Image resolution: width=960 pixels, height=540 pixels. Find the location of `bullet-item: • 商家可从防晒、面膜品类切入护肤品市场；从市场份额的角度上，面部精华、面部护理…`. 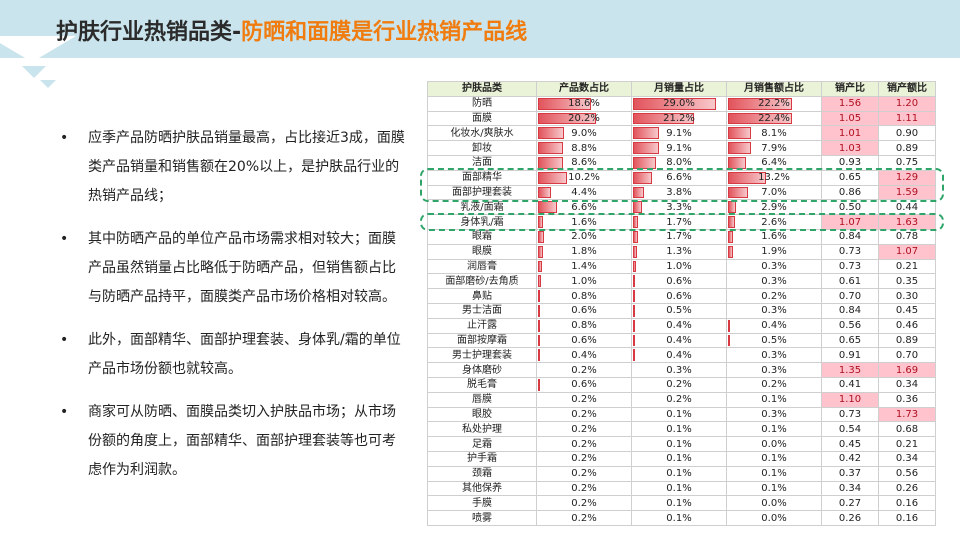

bullet-item: • 商家可从防晒、面膜品类切入护肤品市场；从市场份额的角度上，面部精华、面部护理… is located at coordinates (232, 441).